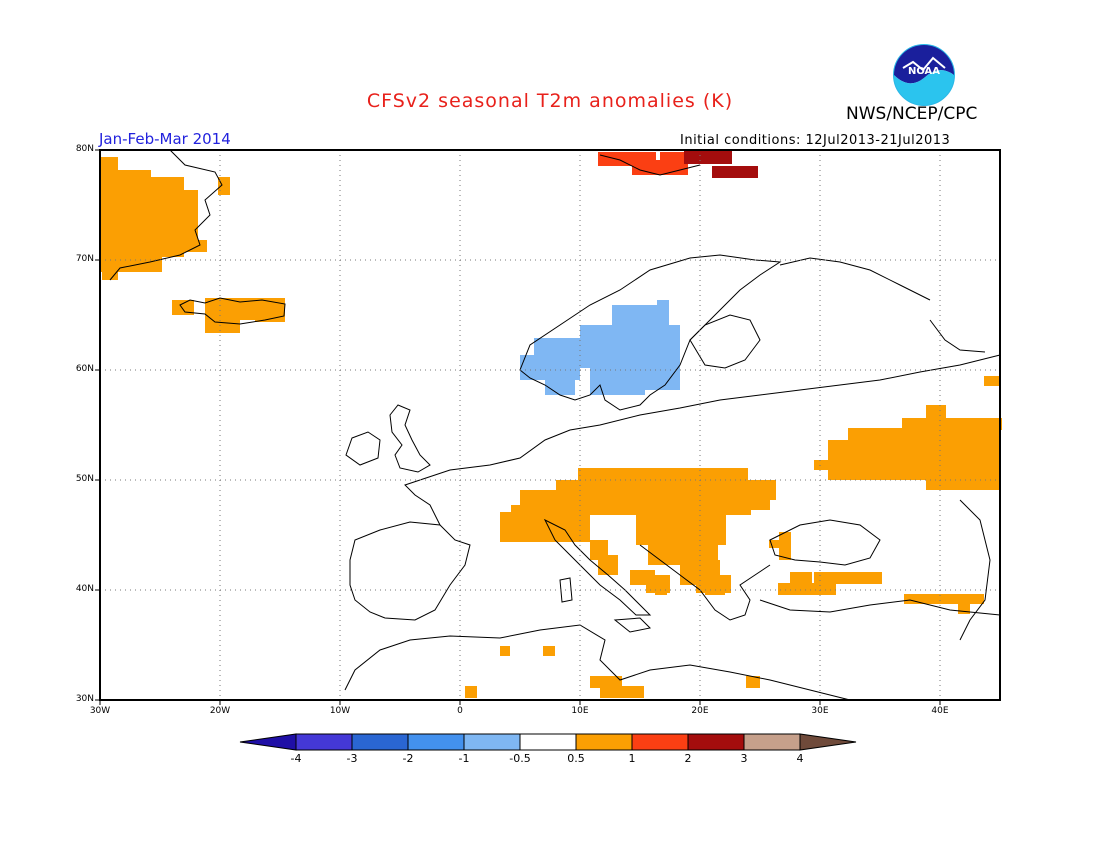 This screenshot has height=850, width=1100. Describe the element at coordinates (84, 149) in the screenshot. I see `lat-label: 80N` at that location.